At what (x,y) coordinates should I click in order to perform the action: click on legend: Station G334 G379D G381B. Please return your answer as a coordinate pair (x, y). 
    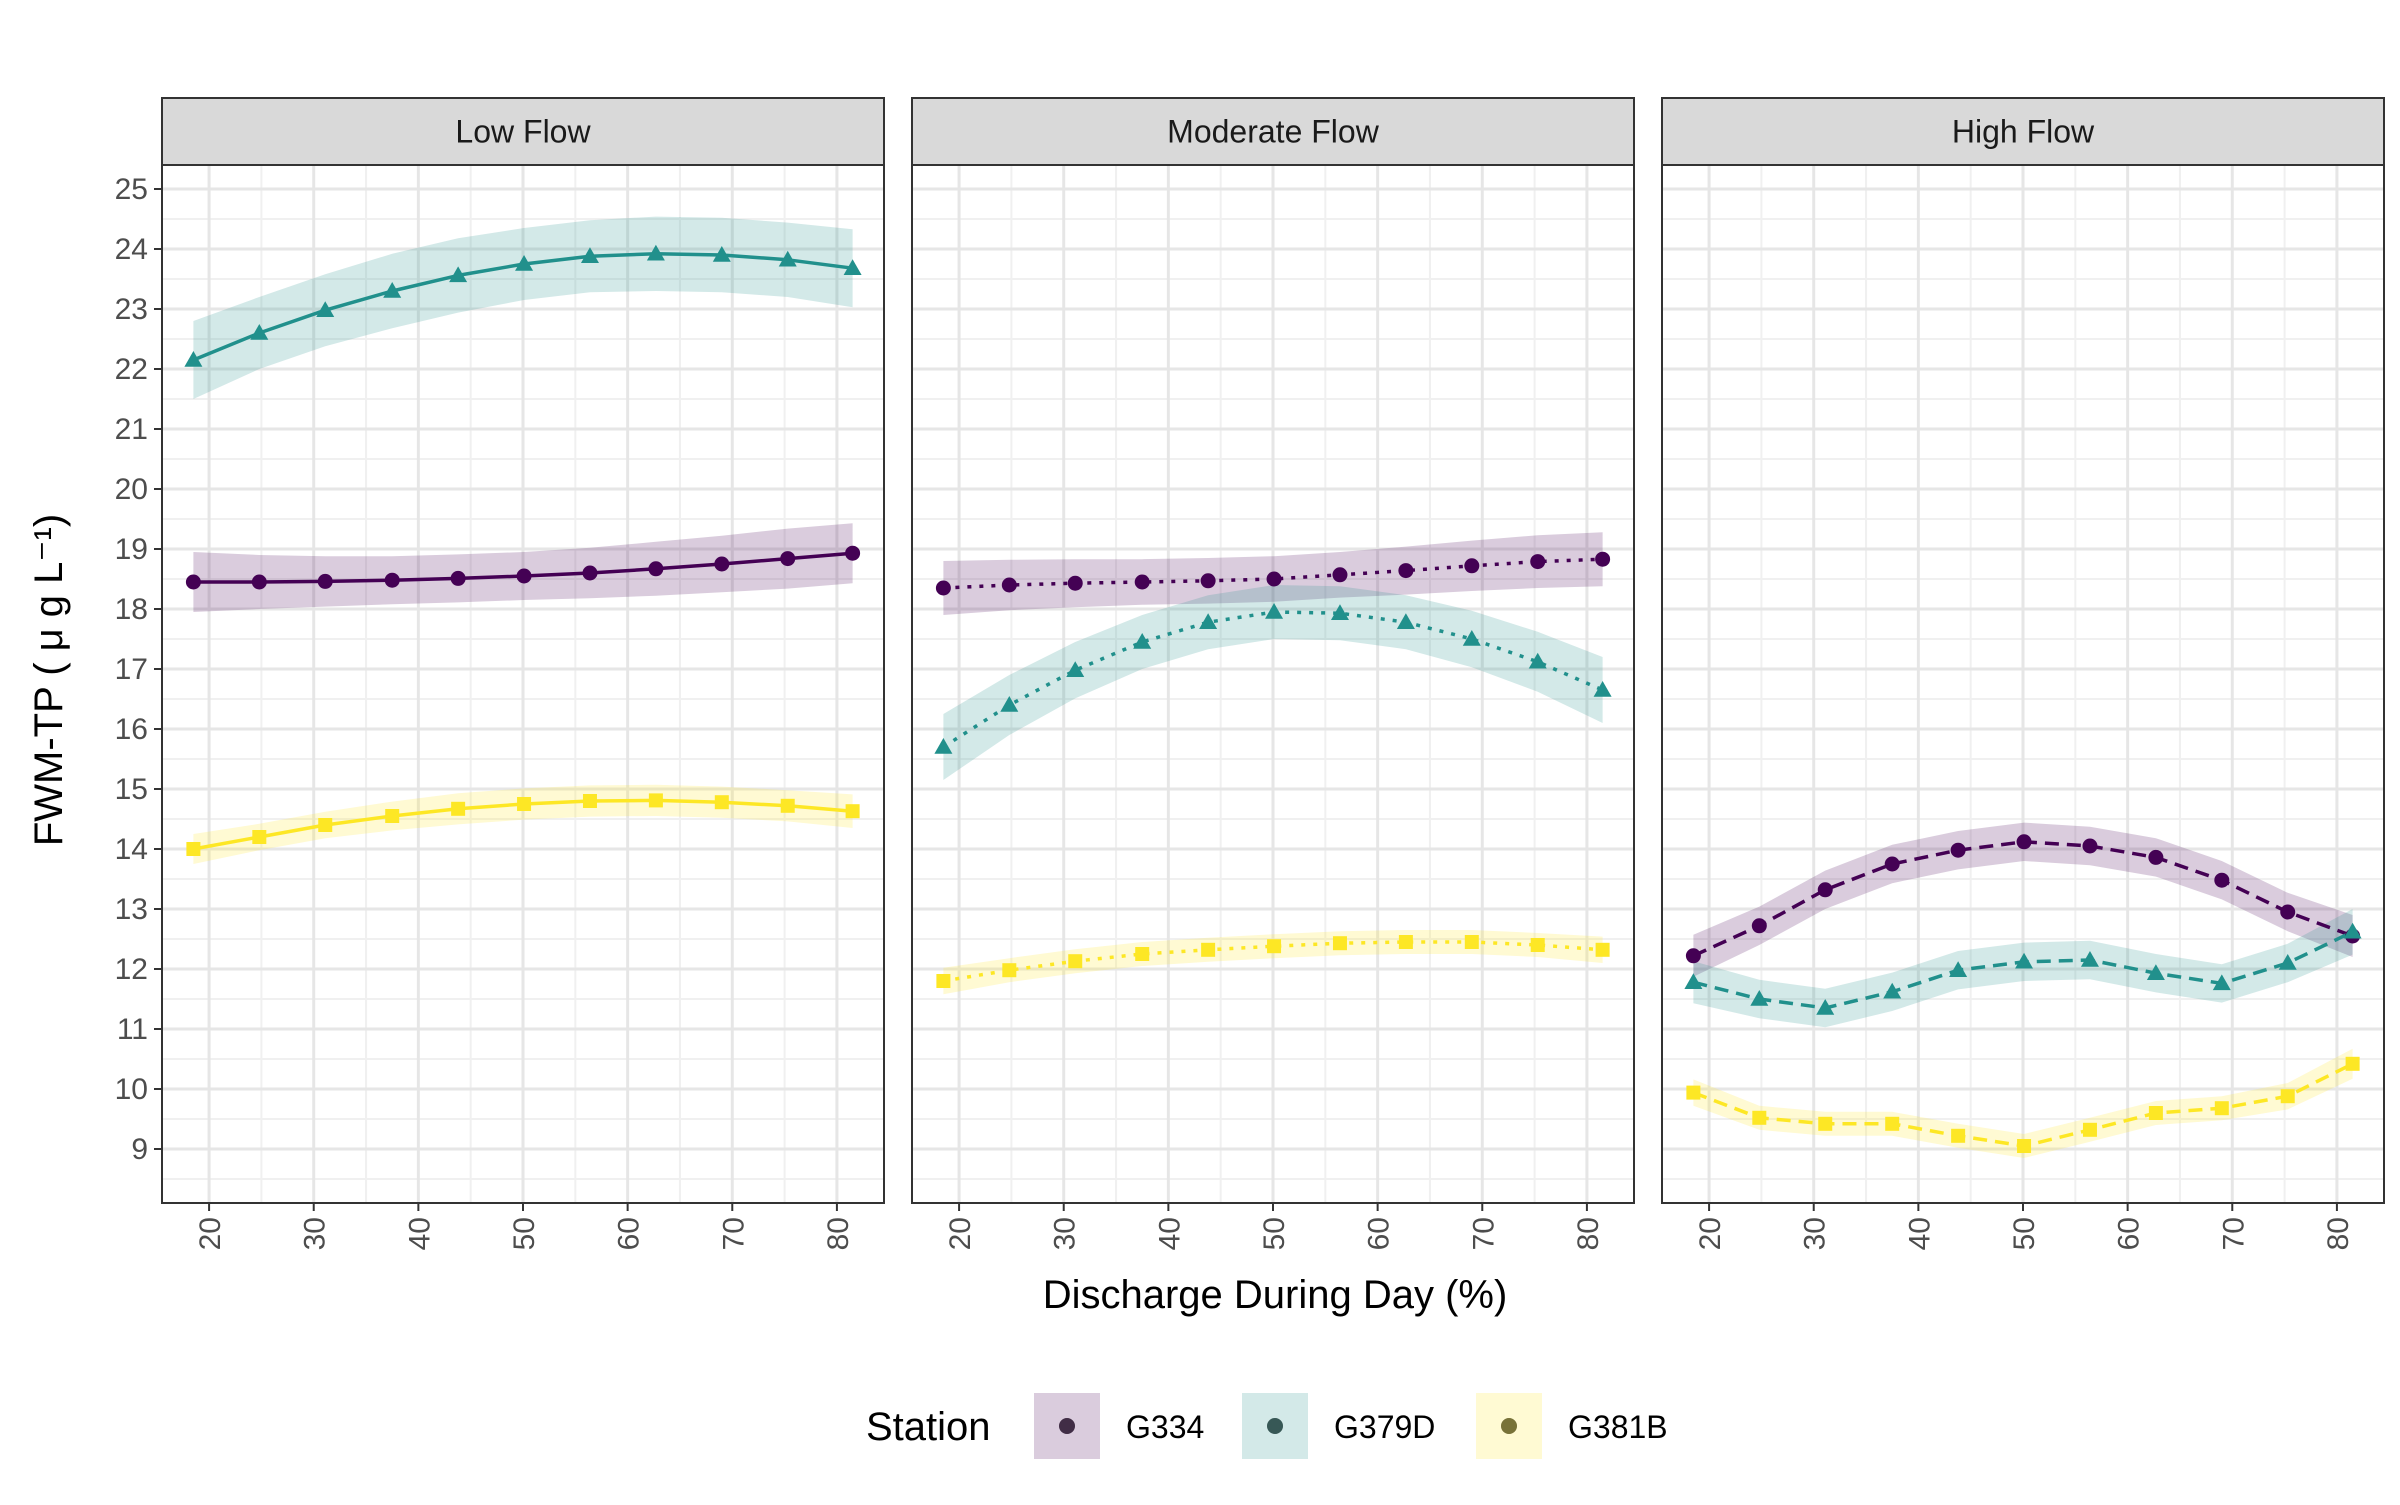
    Looking at the image, I should click on (1267, 1426).